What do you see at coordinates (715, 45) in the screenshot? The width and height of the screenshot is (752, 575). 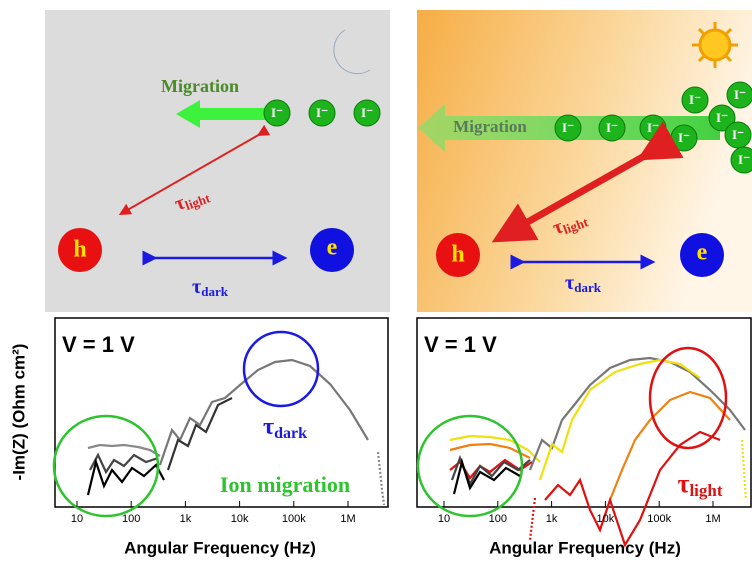 I see `sun` at bounding box center [715, 45].